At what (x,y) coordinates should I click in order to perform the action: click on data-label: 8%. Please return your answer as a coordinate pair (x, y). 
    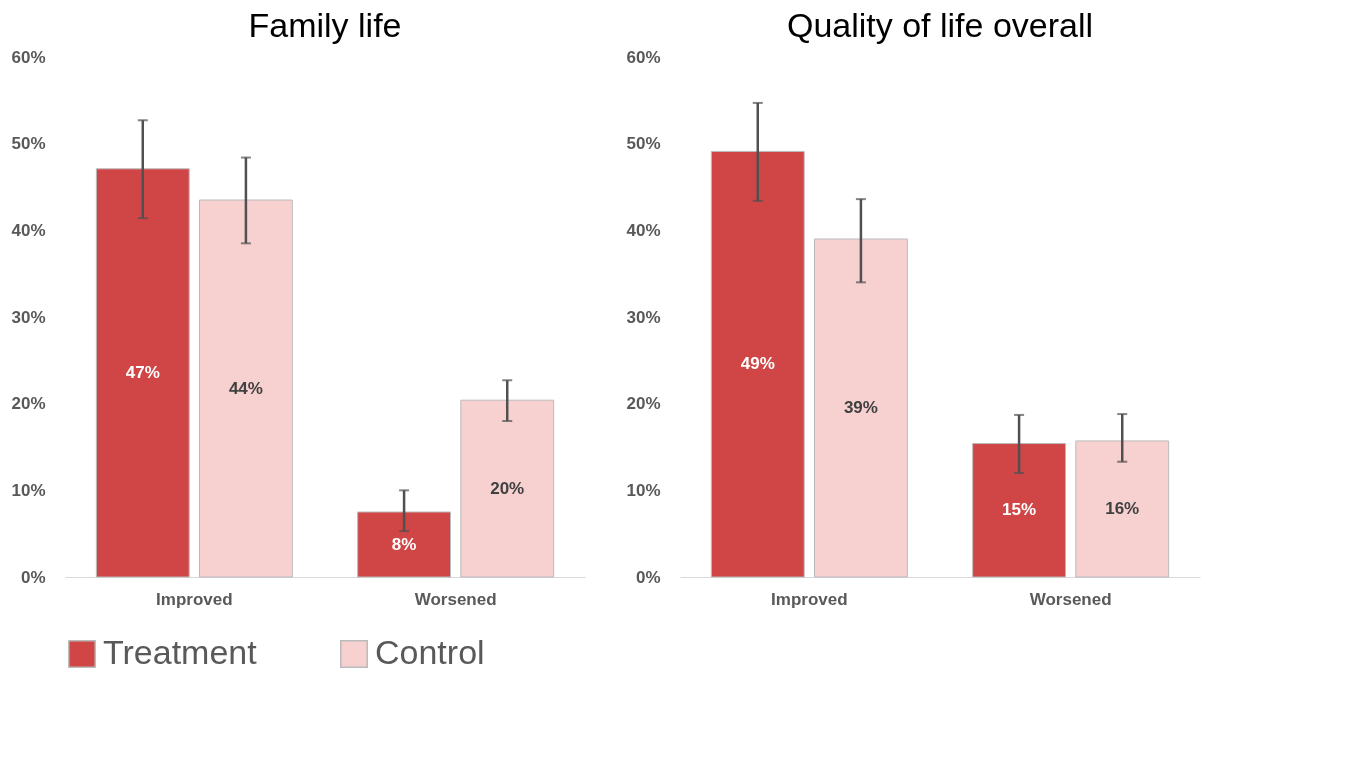
    Looking at the image, I should click on (404, 544).